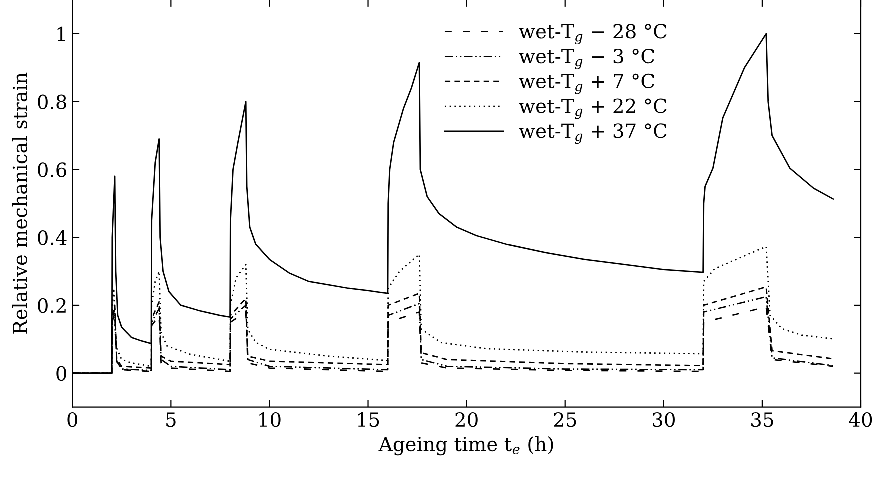 The height and width of the screenshot is (482, 875). Describe the element at coordinates (270, 420) in the screenshot. I see `x-tick-label: 10` at that location.